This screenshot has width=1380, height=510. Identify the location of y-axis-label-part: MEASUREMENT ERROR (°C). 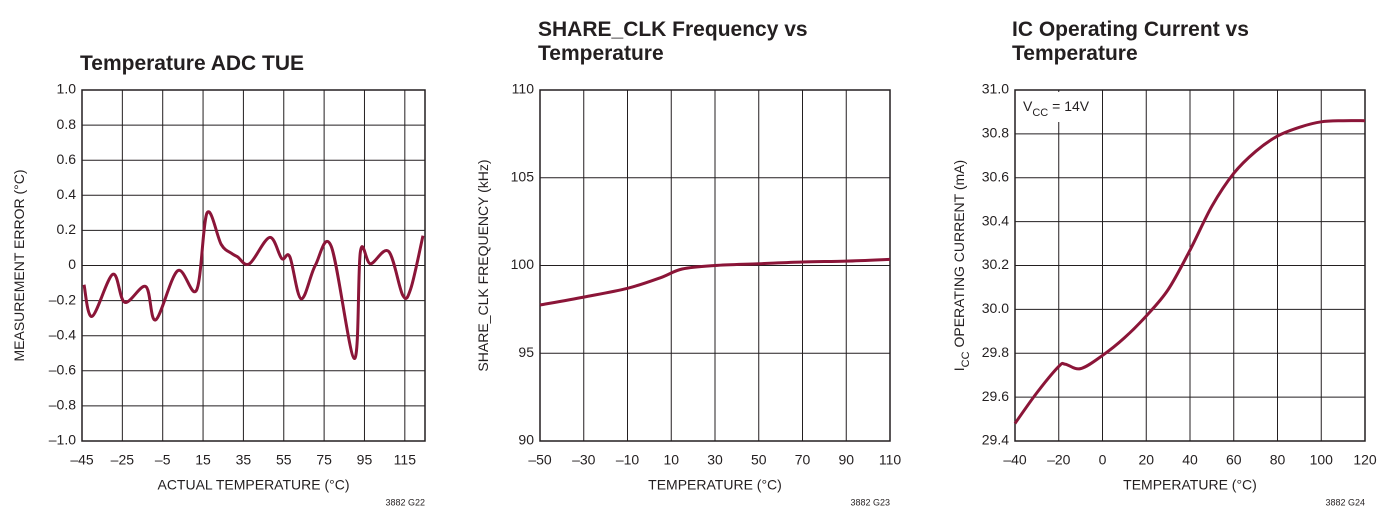
(19, 265).